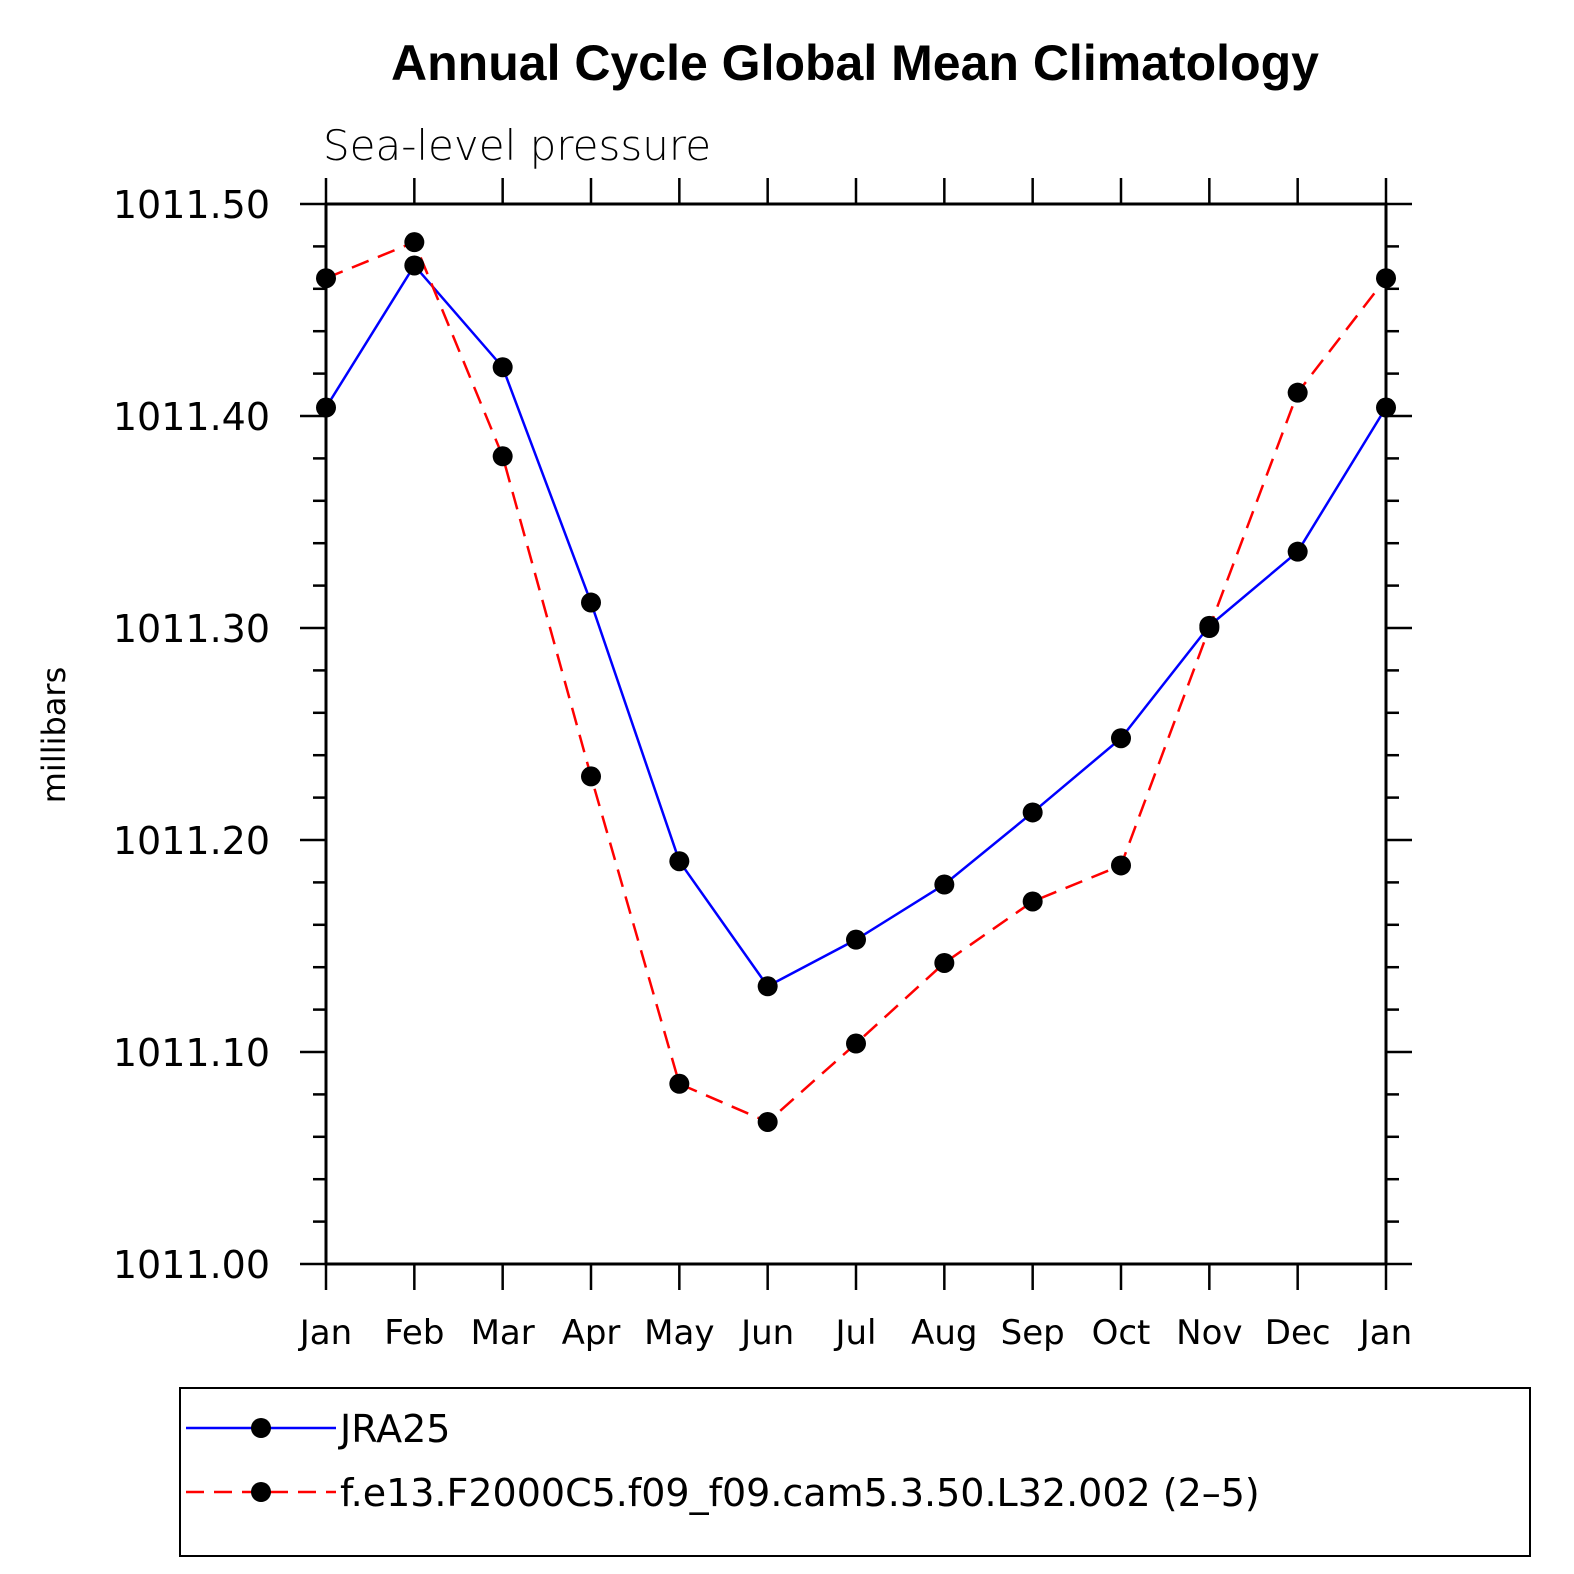  What do you see at coordinates (414, 1333) in the screenshot?
I see `x-tick-label: Feb` at bounding box center [414, 1333].